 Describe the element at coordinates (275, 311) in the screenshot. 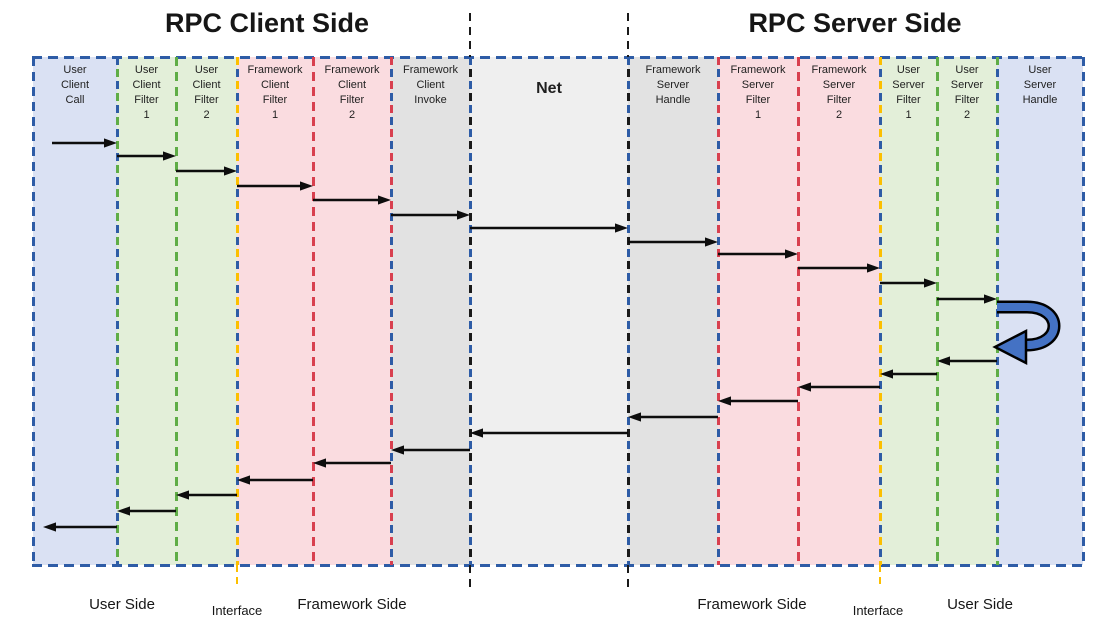

I see `lane-framework-client-filter-1: Framework Client Filter 1` at that location.